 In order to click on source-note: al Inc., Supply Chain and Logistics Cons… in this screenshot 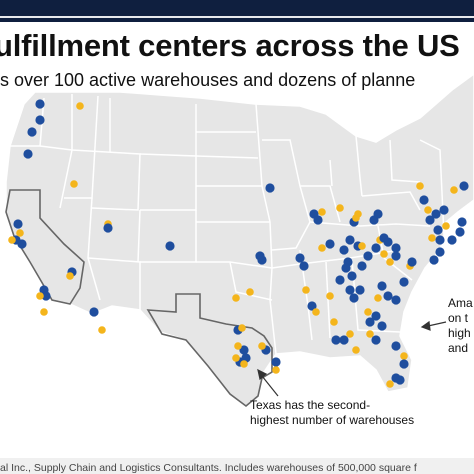, I will do `click(208, 468)`.